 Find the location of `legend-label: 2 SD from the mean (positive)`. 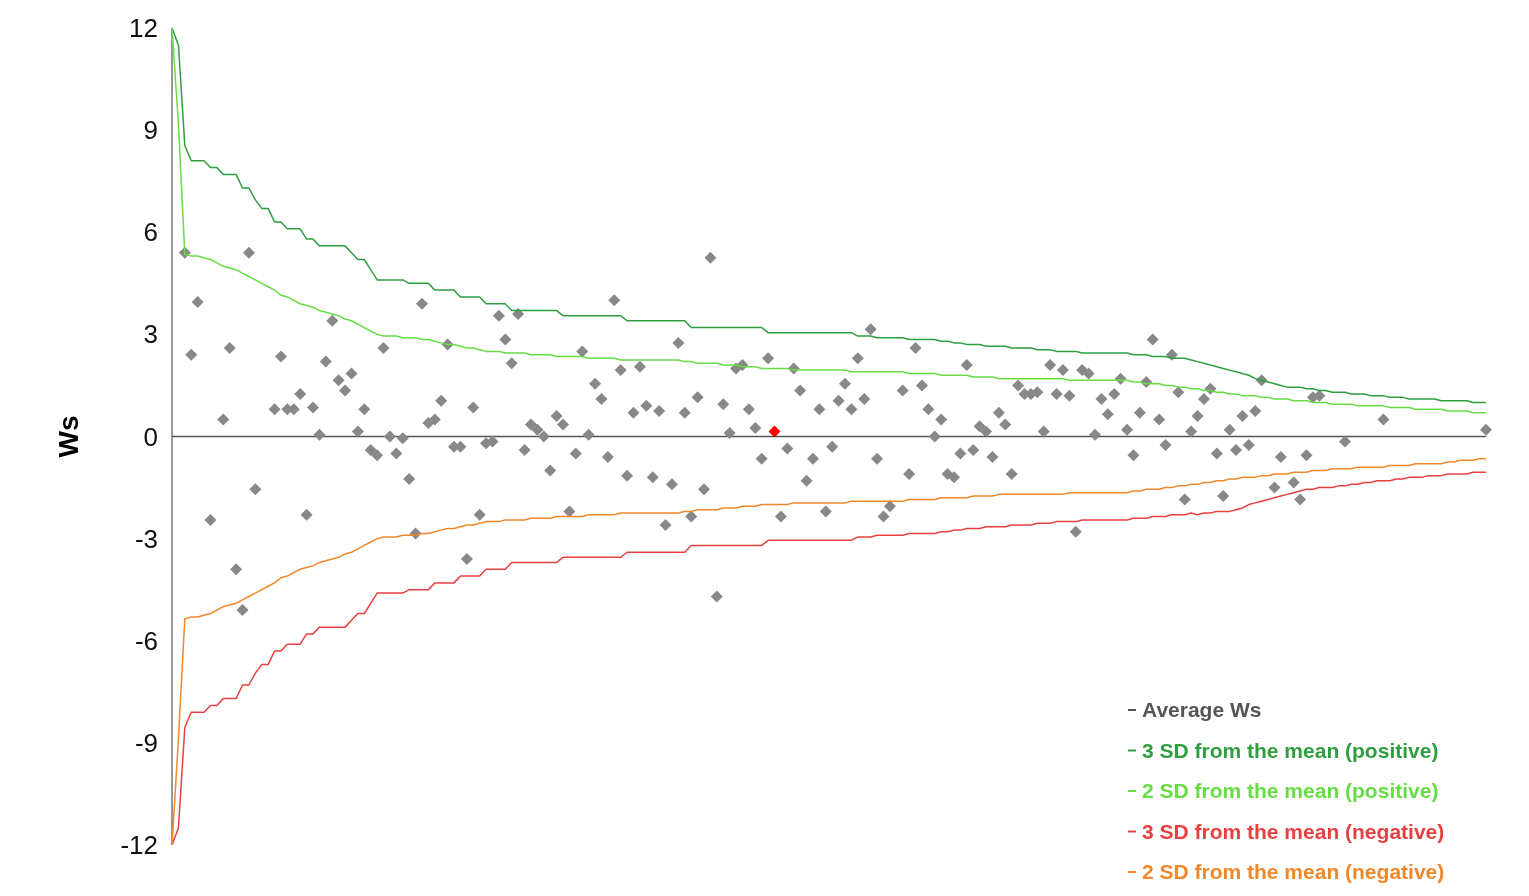

legend-label: 2 SD from the mean (positive) is located at coordinates (1290, 791).